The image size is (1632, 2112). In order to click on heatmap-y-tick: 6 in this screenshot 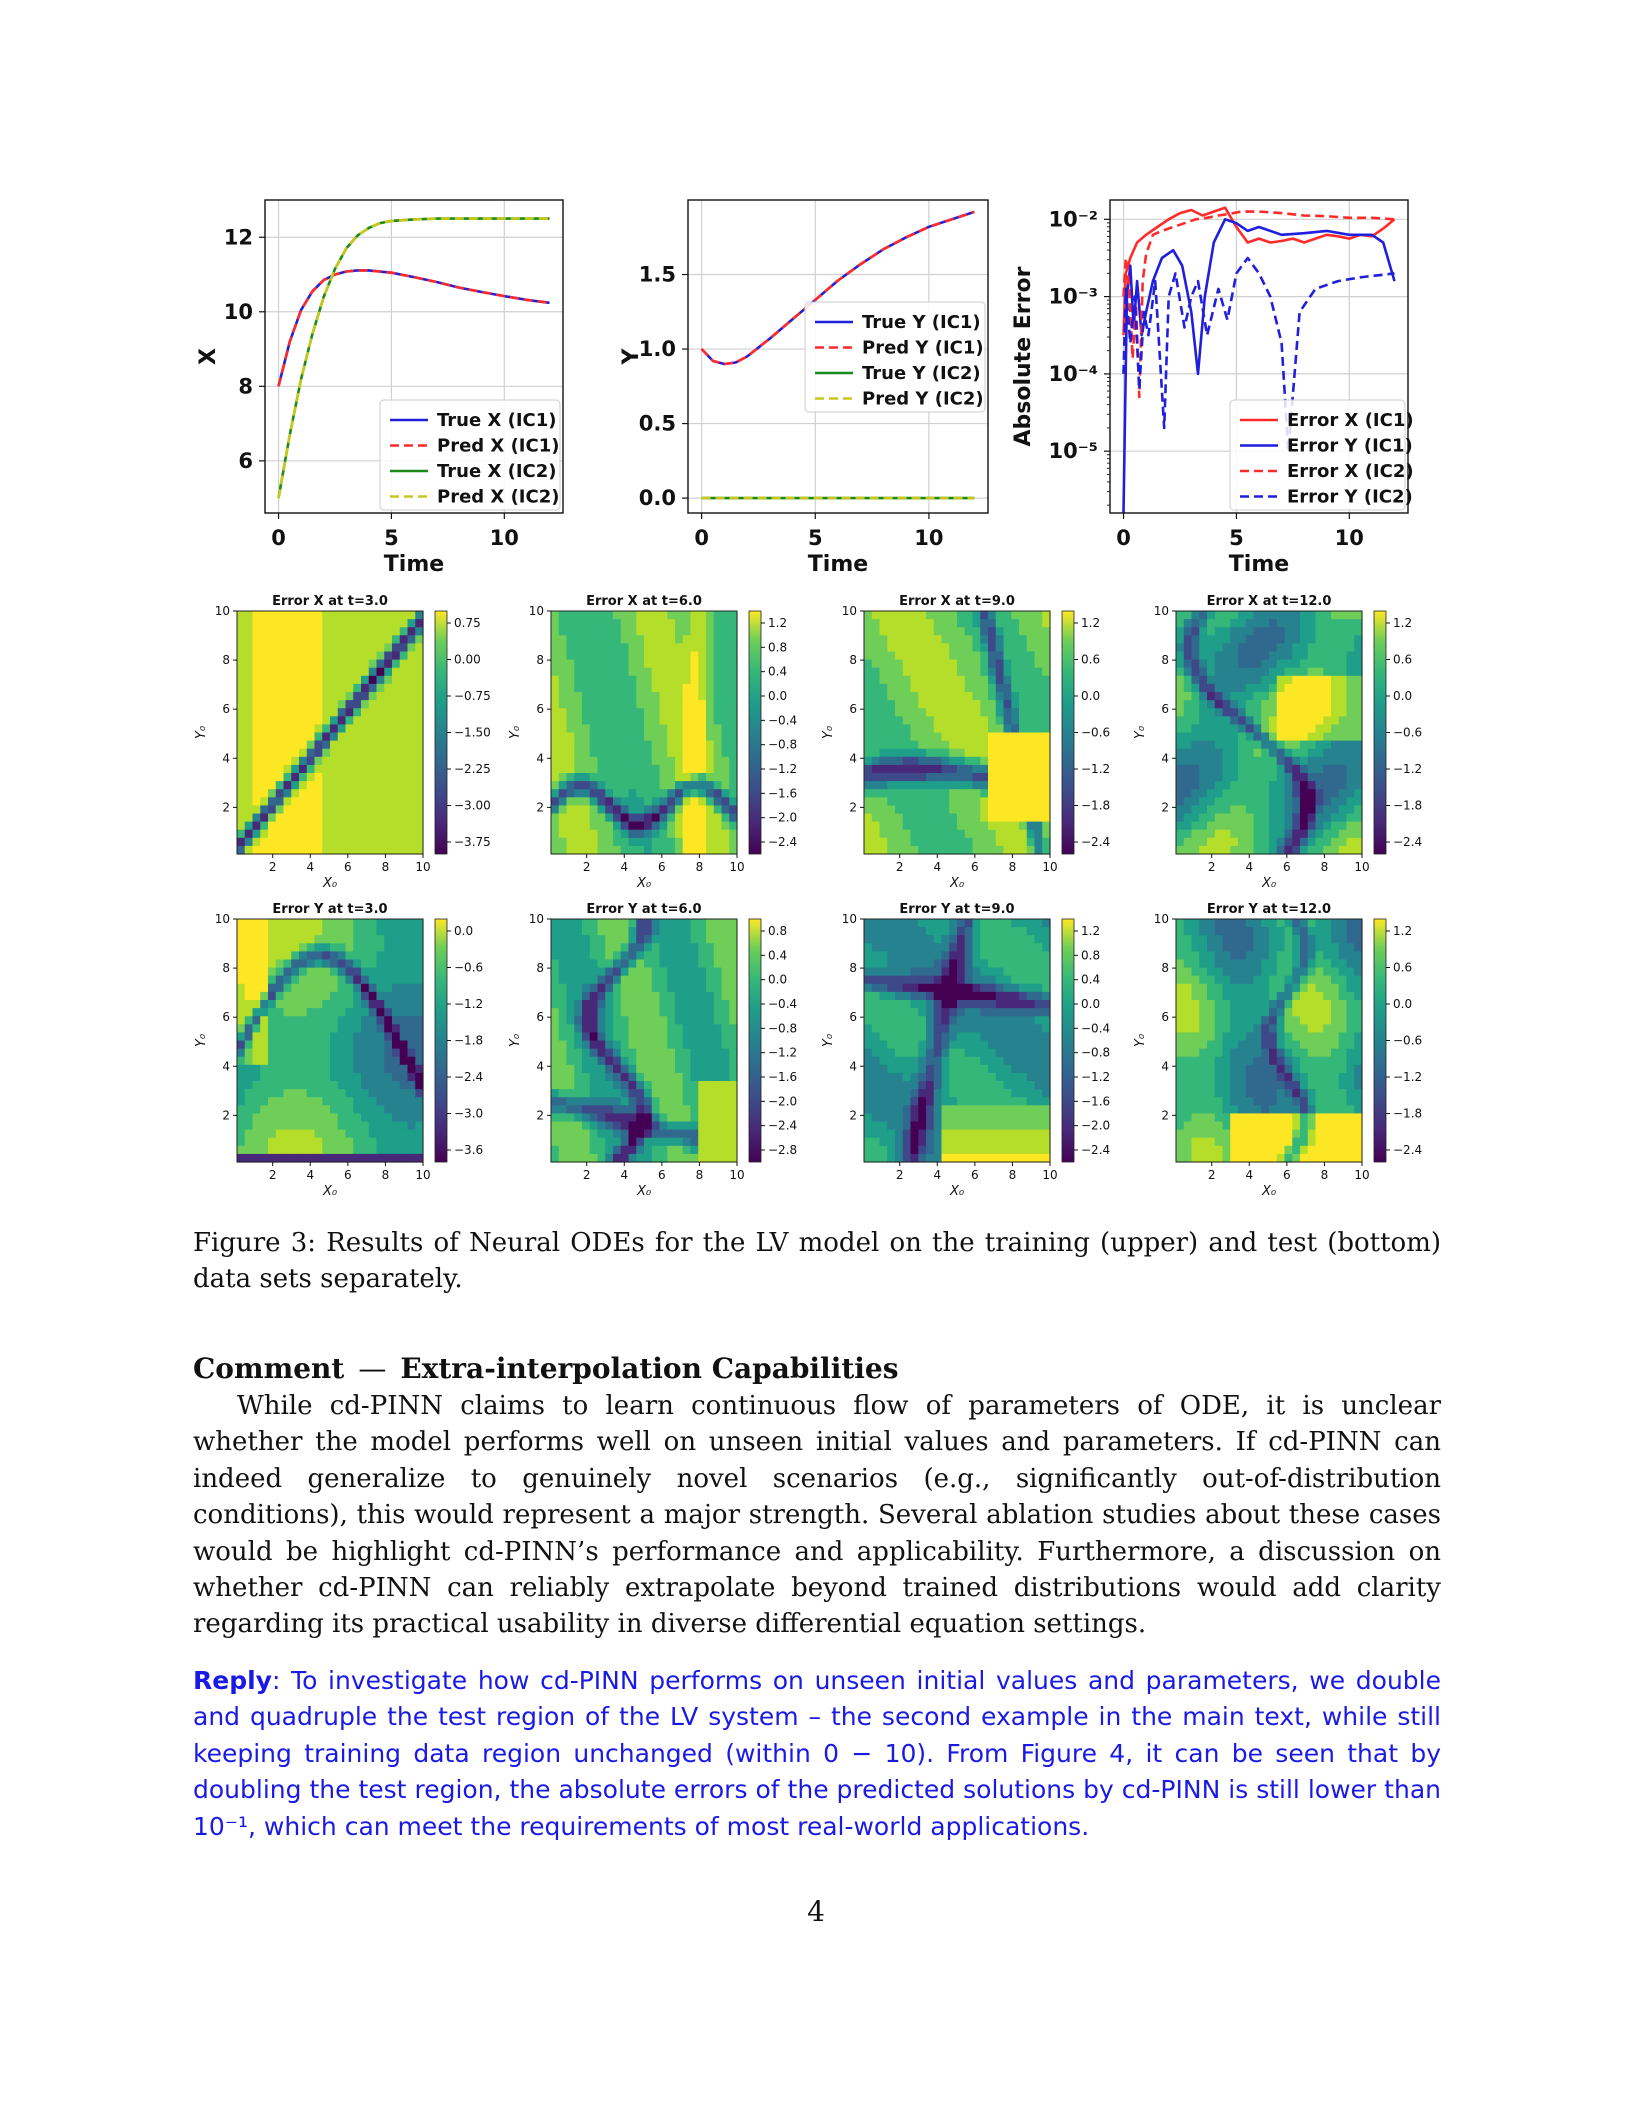, I will do `click(226, 1017)`.